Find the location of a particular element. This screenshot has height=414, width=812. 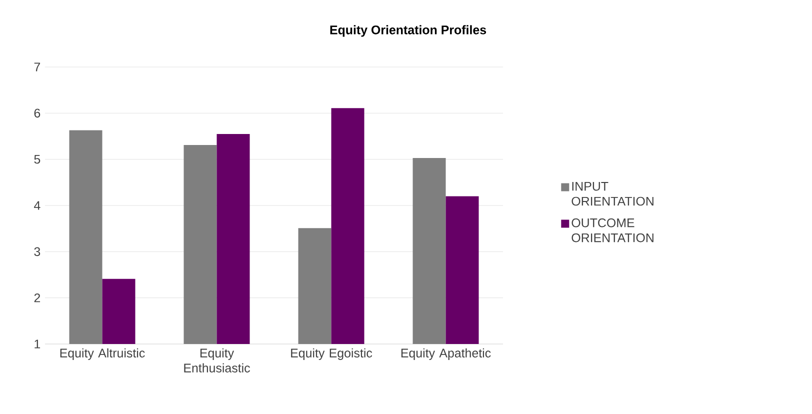

x-tick-label: Equity Enthusiastic is located at coordinates (217, 360).